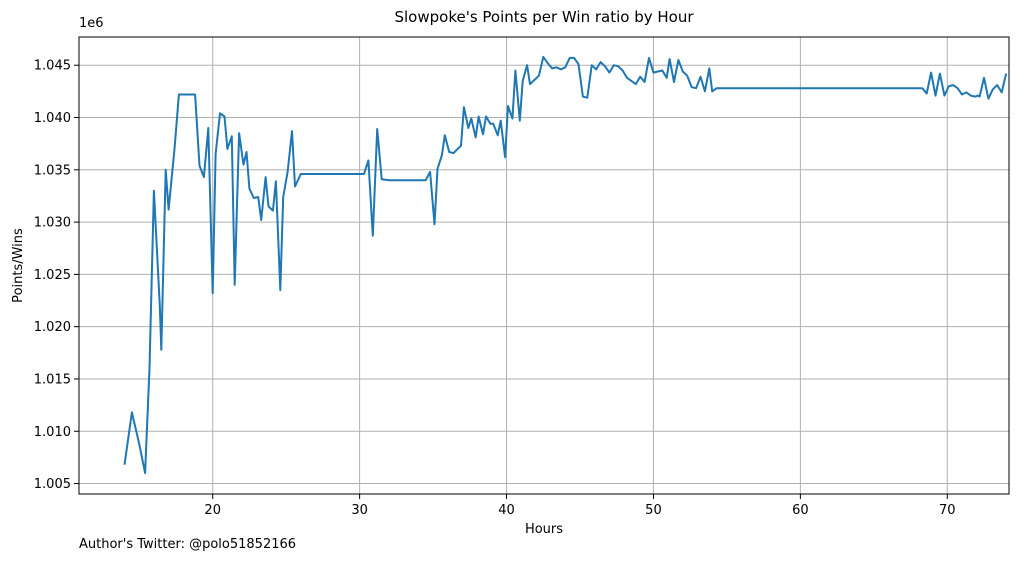 Image resolution: width=1019 pixels, height=562 pixels. Describe the element at coordinates (506, 510) in the screenshot. I see `x-tick-label: 40` at that location.